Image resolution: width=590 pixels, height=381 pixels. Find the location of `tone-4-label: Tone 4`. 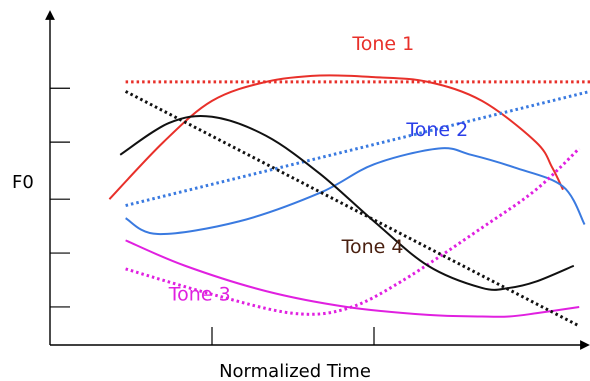

tone-4-label: Tone 4 is located at coordinates (372, 247).